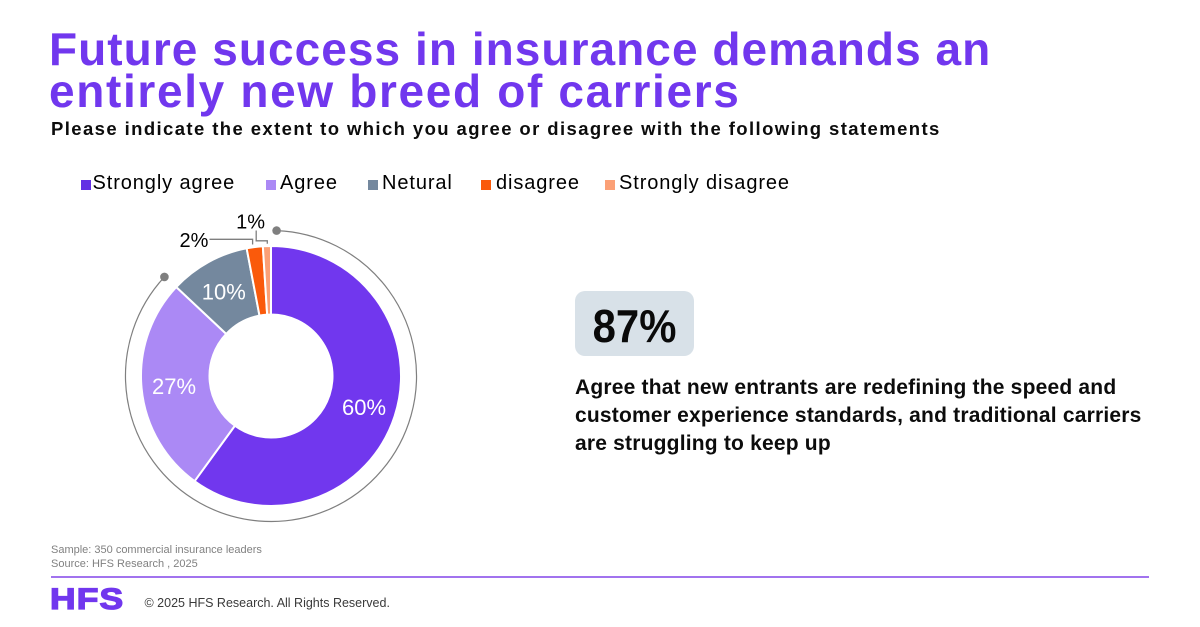 Image resolution: width=1200 pixels, height=627 pixels. What do you see at coordinates (224, 291) in the screenshot?
I see `svg-text: 10%` at bounding box center [224, 291].